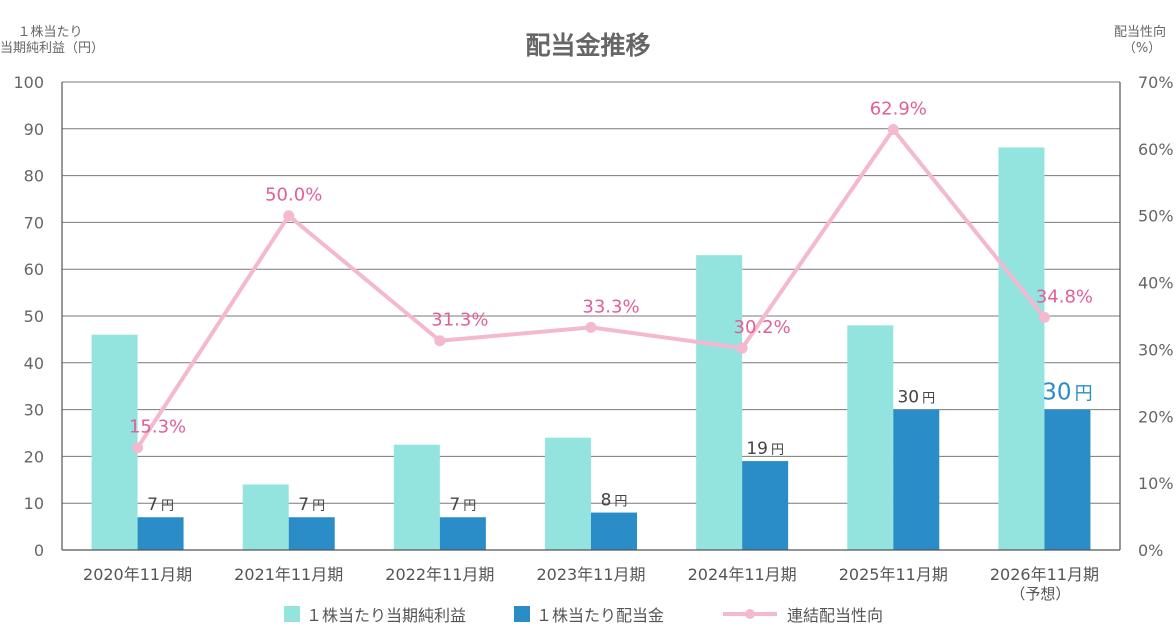 The height and width of the screenshot is (638, 1176). I want to click on left-tick-label: 0, so click(39, 550).